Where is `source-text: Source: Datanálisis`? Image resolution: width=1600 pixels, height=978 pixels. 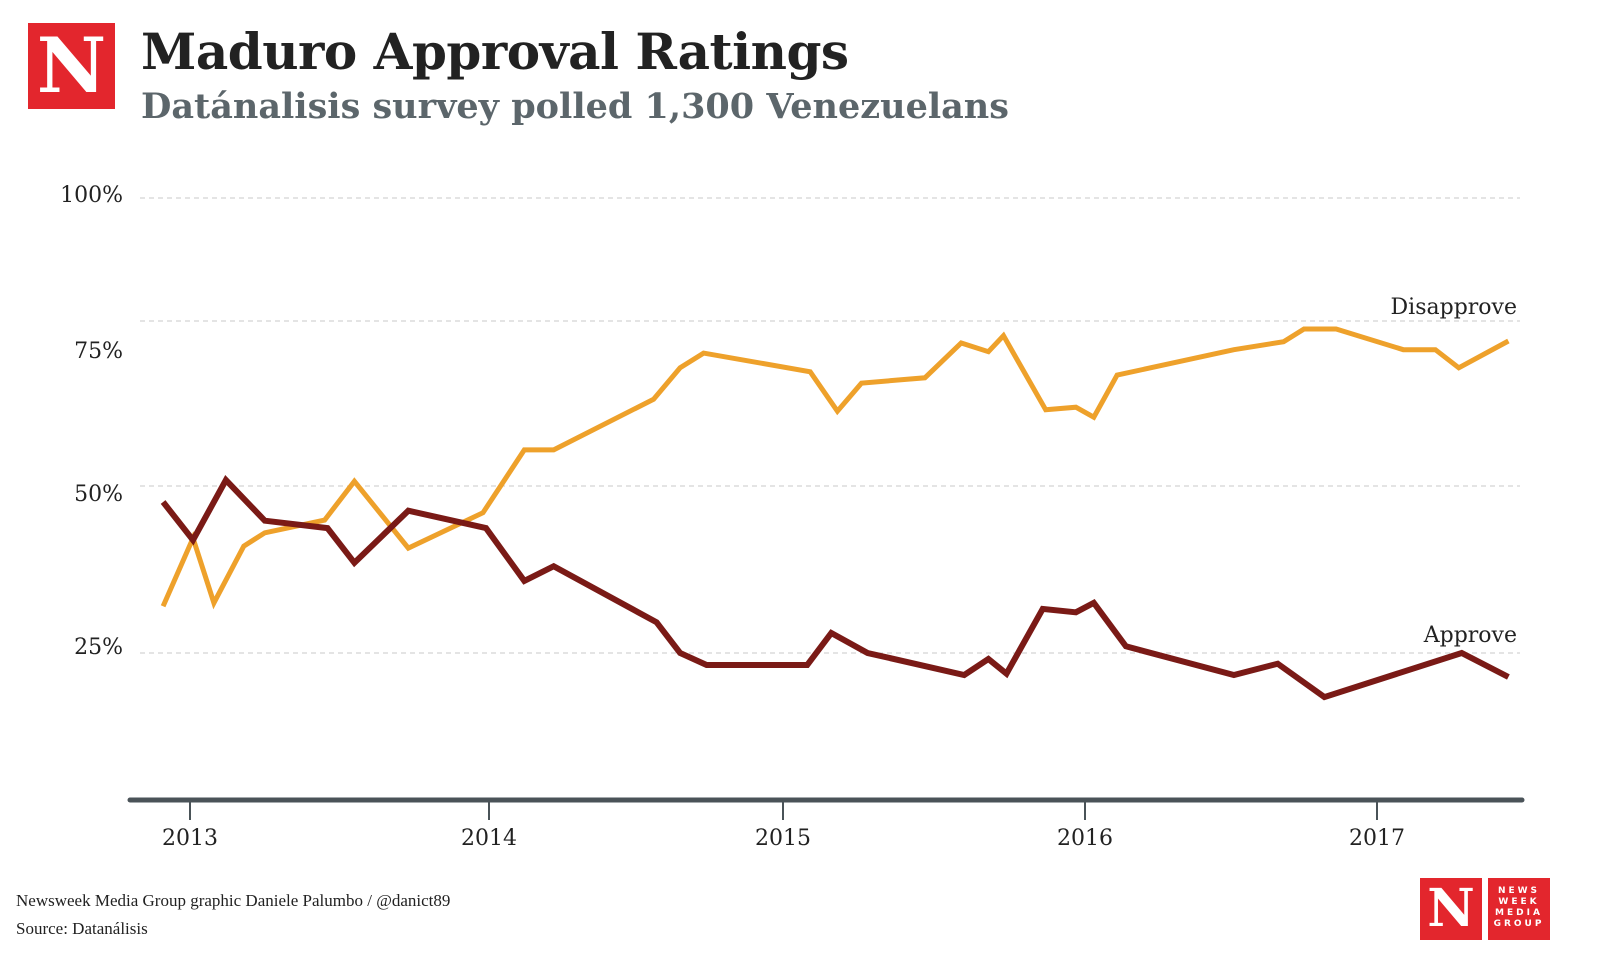
source-text: Source: Datanálisis is located at coordinates (82, 928).